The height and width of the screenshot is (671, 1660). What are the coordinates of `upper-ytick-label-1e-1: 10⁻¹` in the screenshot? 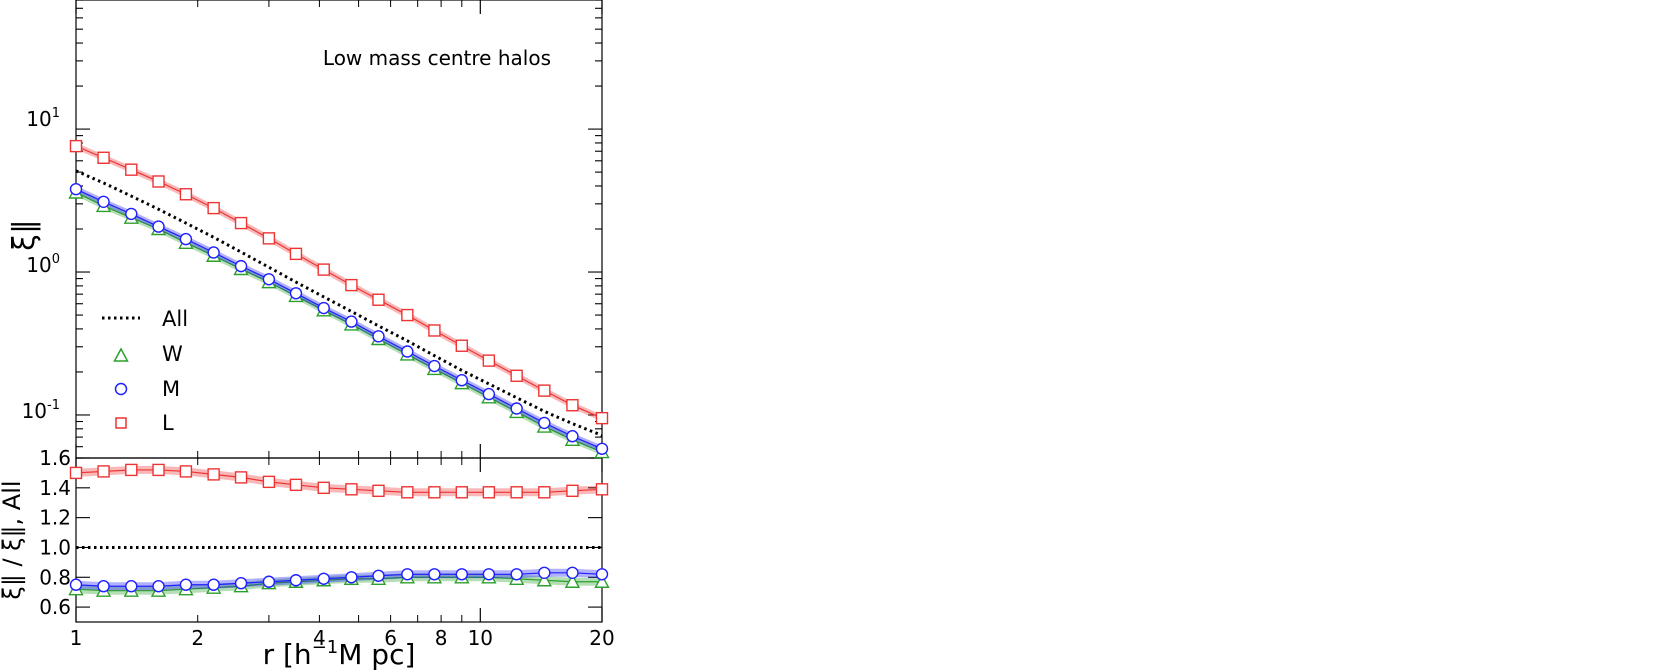 It's located at (41, 410).